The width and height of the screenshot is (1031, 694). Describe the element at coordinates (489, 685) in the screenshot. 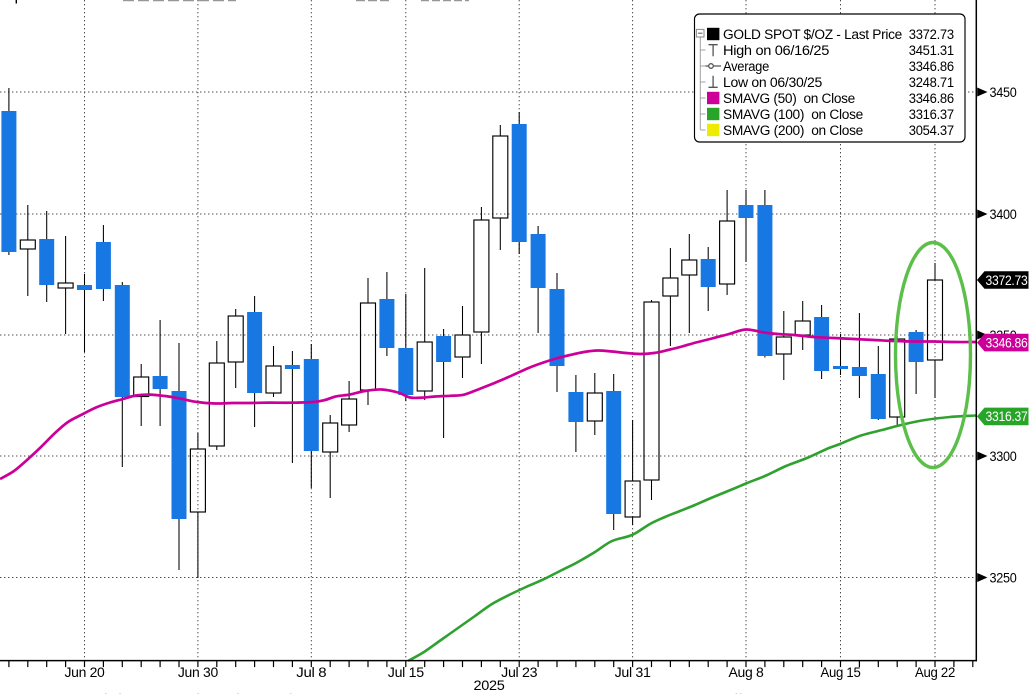

I see `svg-text: 2025` at that location.